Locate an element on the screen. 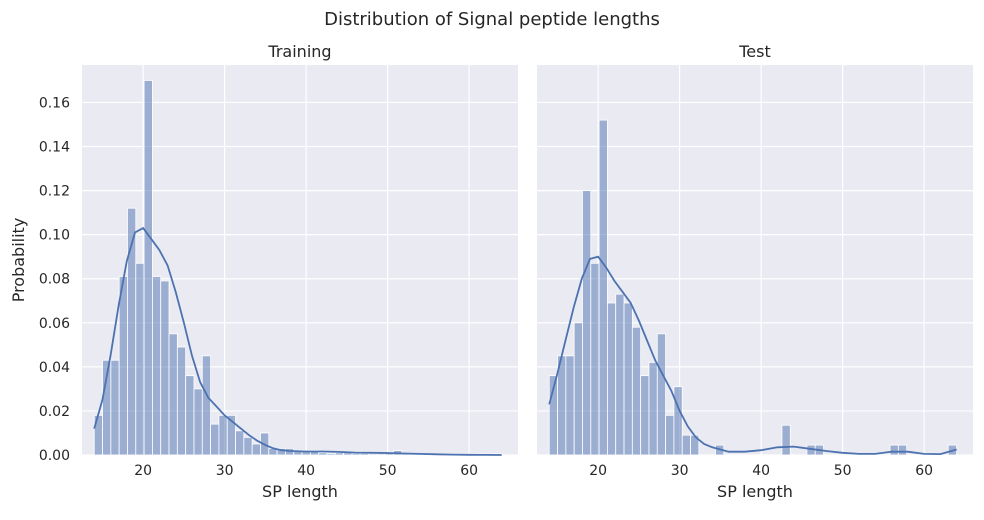 The image size is (984, 520). y-tick-label: 0.08 is located at coordinates (54, 280).